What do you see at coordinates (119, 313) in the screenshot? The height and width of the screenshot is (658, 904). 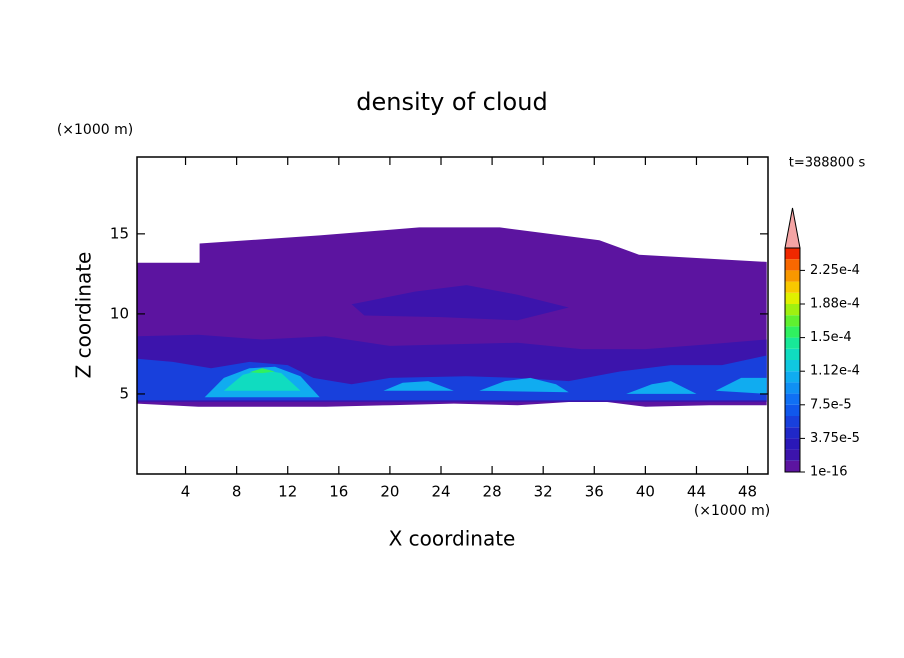 I see `y-tick-label: 10` at bounding box center [119, 313].